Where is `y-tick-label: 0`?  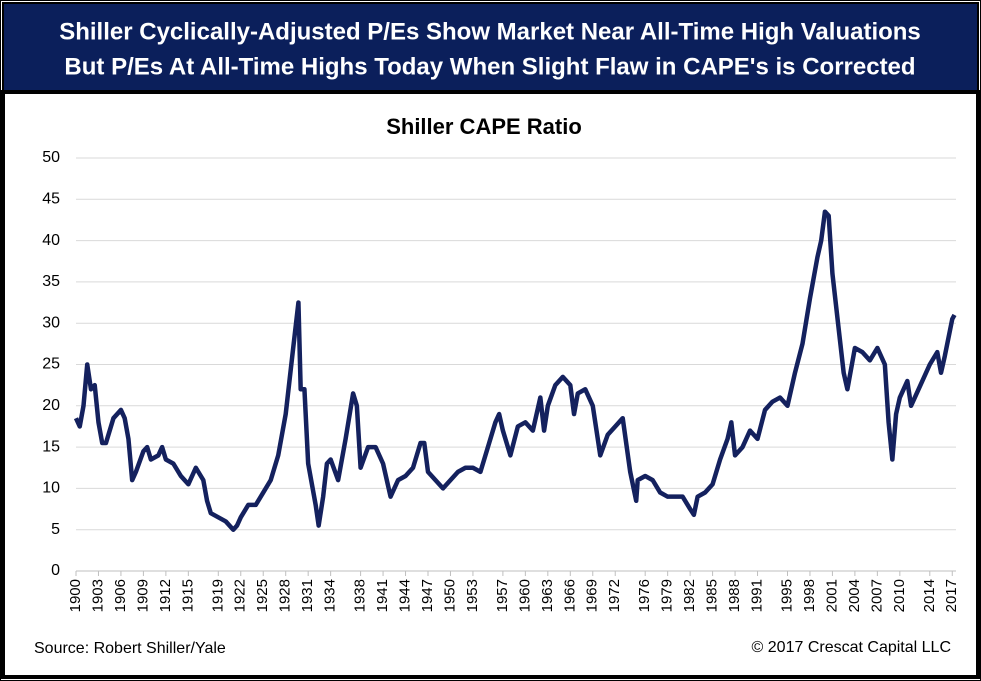 y-tick-label: 0 is located at coordinates (55, 570).